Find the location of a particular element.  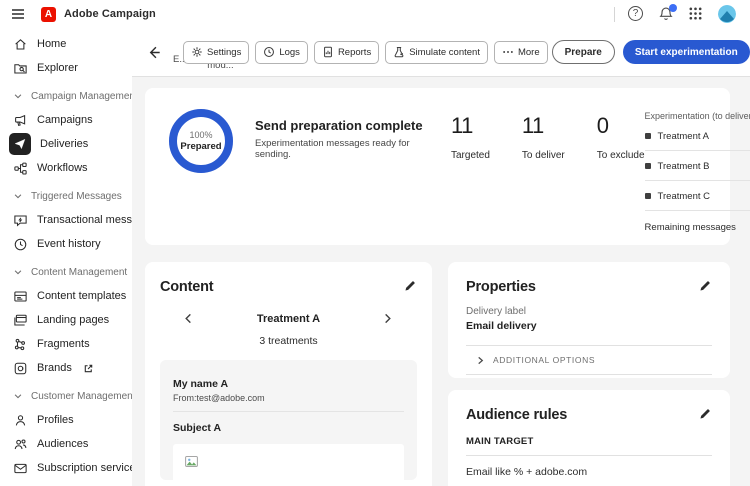

treatments-count: 3 treatments is located at coordinates (288, 341).